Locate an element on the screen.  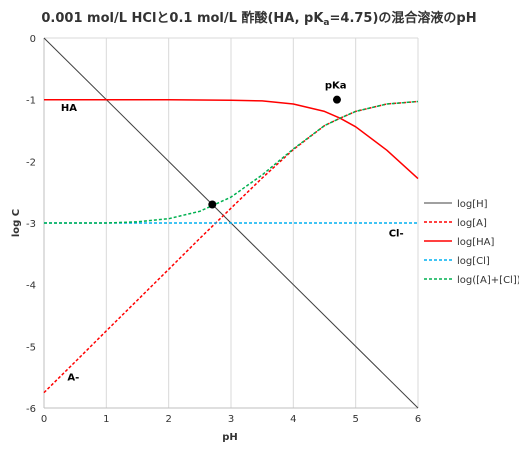
y-axis-title: log C is located at coordinates (16, 223).